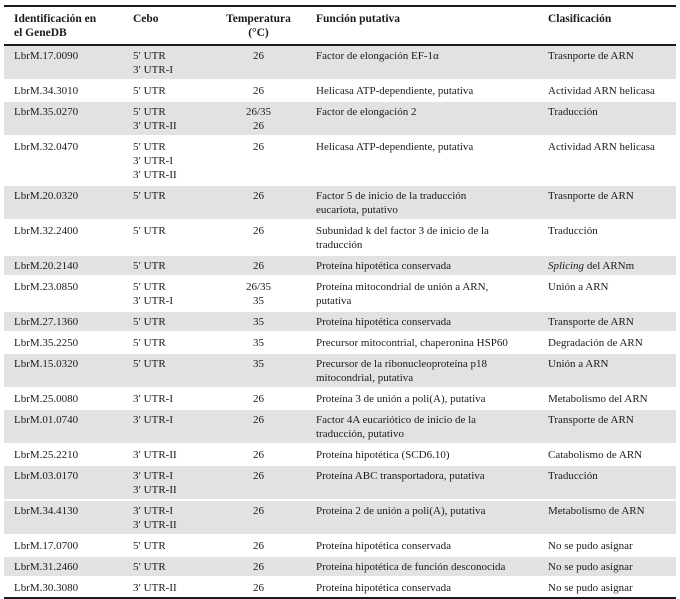 The image size is (680, 599). Describe the element at coordinates (395, 91) in the screenshot. I see `text-line: Helicasa ATP-dependiente, putativa` at that location.